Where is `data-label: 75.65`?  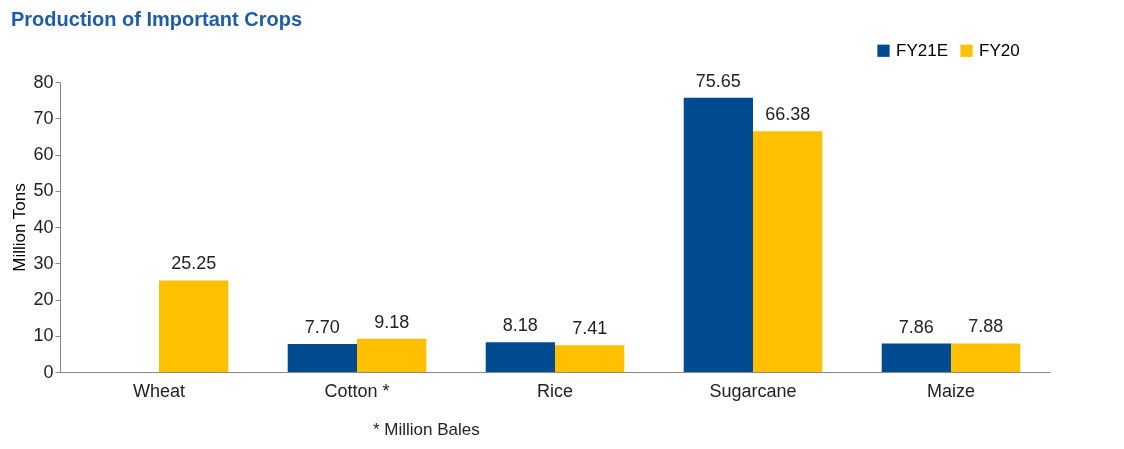 data-label: 75.65 is located at coordinates (718, 80).